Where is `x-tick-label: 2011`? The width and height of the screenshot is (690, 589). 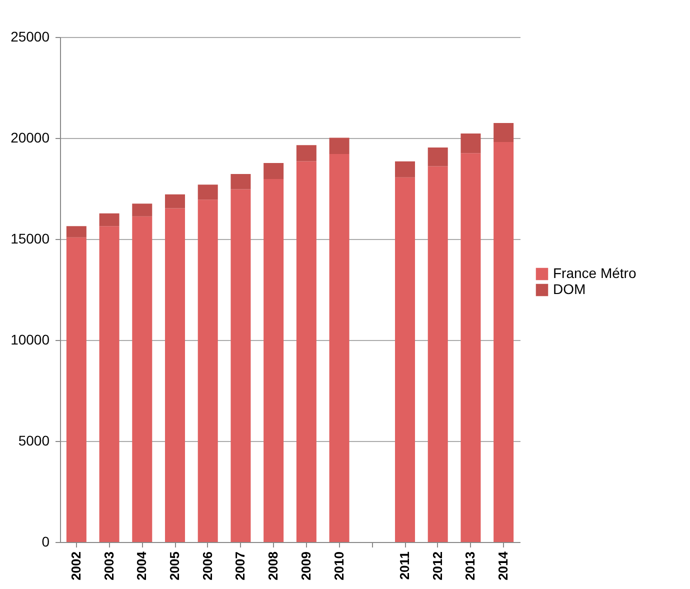
x-tick-label: 2011 is located at coordinates (404, 566).